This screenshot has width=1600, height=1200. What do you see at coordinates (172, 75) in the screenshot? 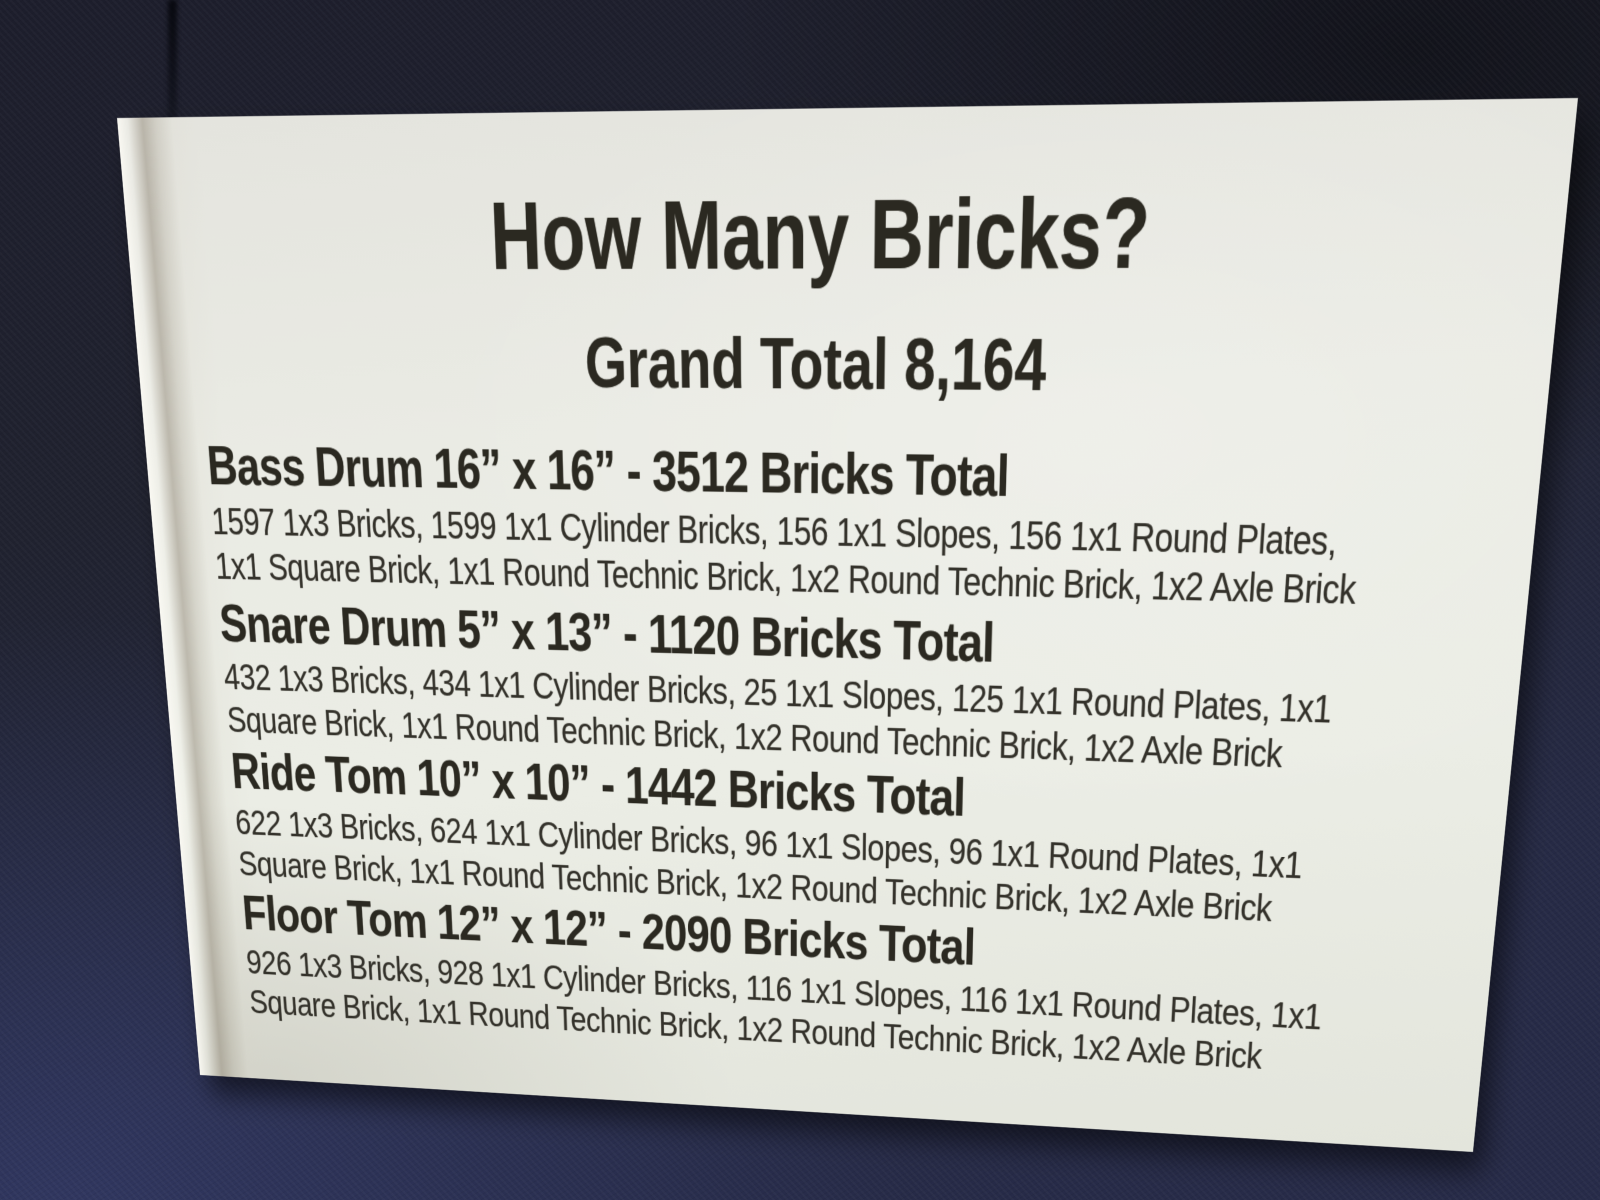
I see `wall-seam-shadow` at bounding box center [172, 75].